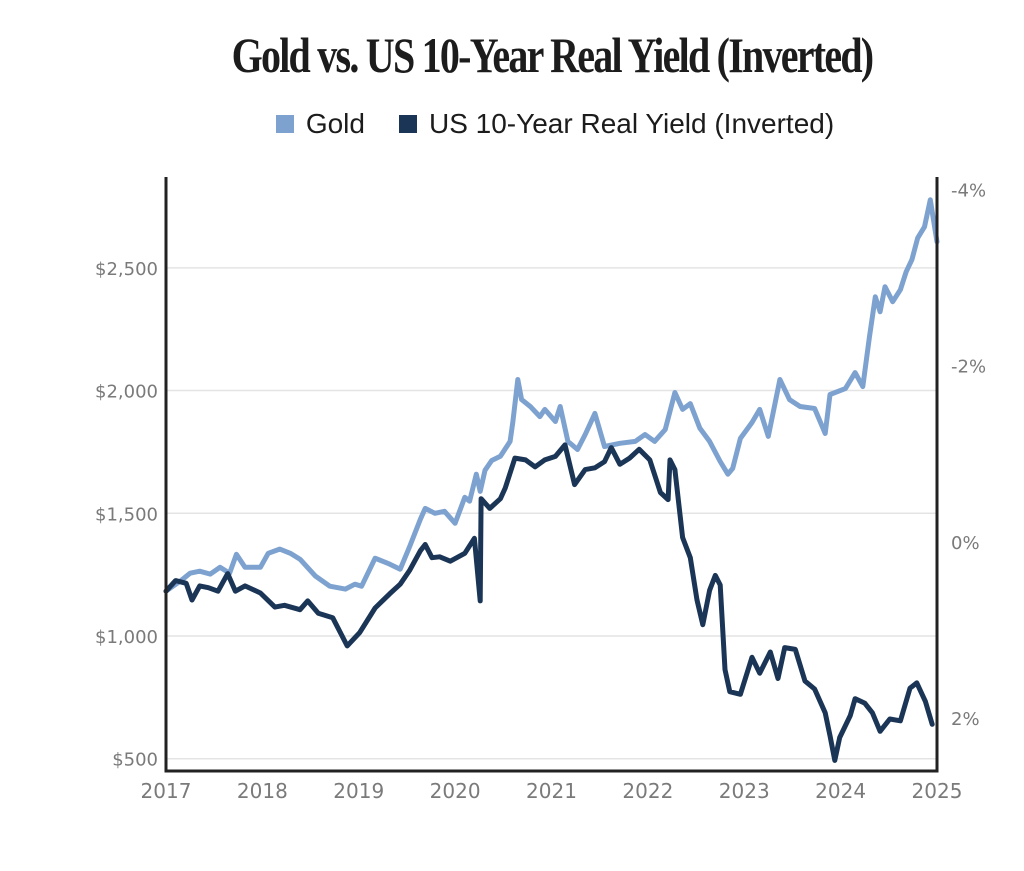  I want to click on x-tick-label: 2019, so click(358, 791).